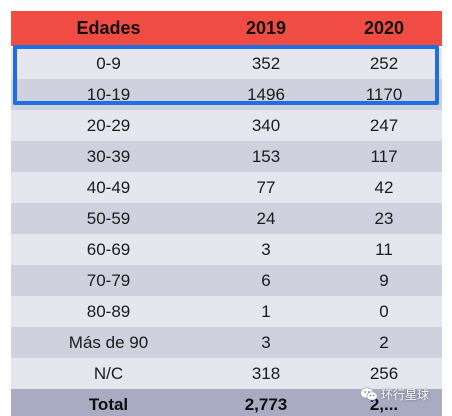 The image size is (452, 416). I want to click on wechat-icon, so click(369, 394).